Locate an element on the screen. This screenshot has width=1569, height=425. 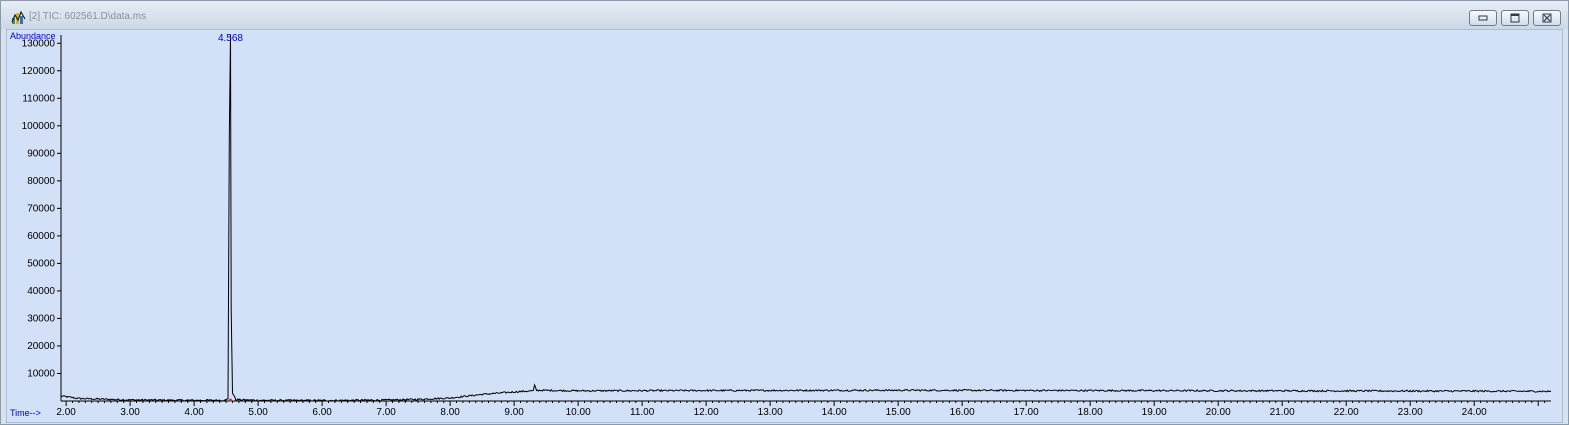
window-title: [2] TIC: 602561.D\data.ms is located at coordinates (88, 16).